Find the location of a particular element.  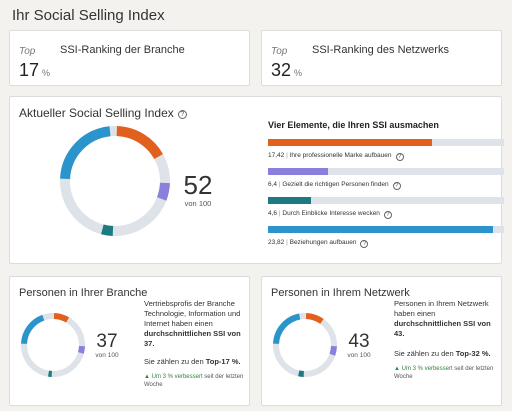

element-bar-find is located at coordinates (386, 171).